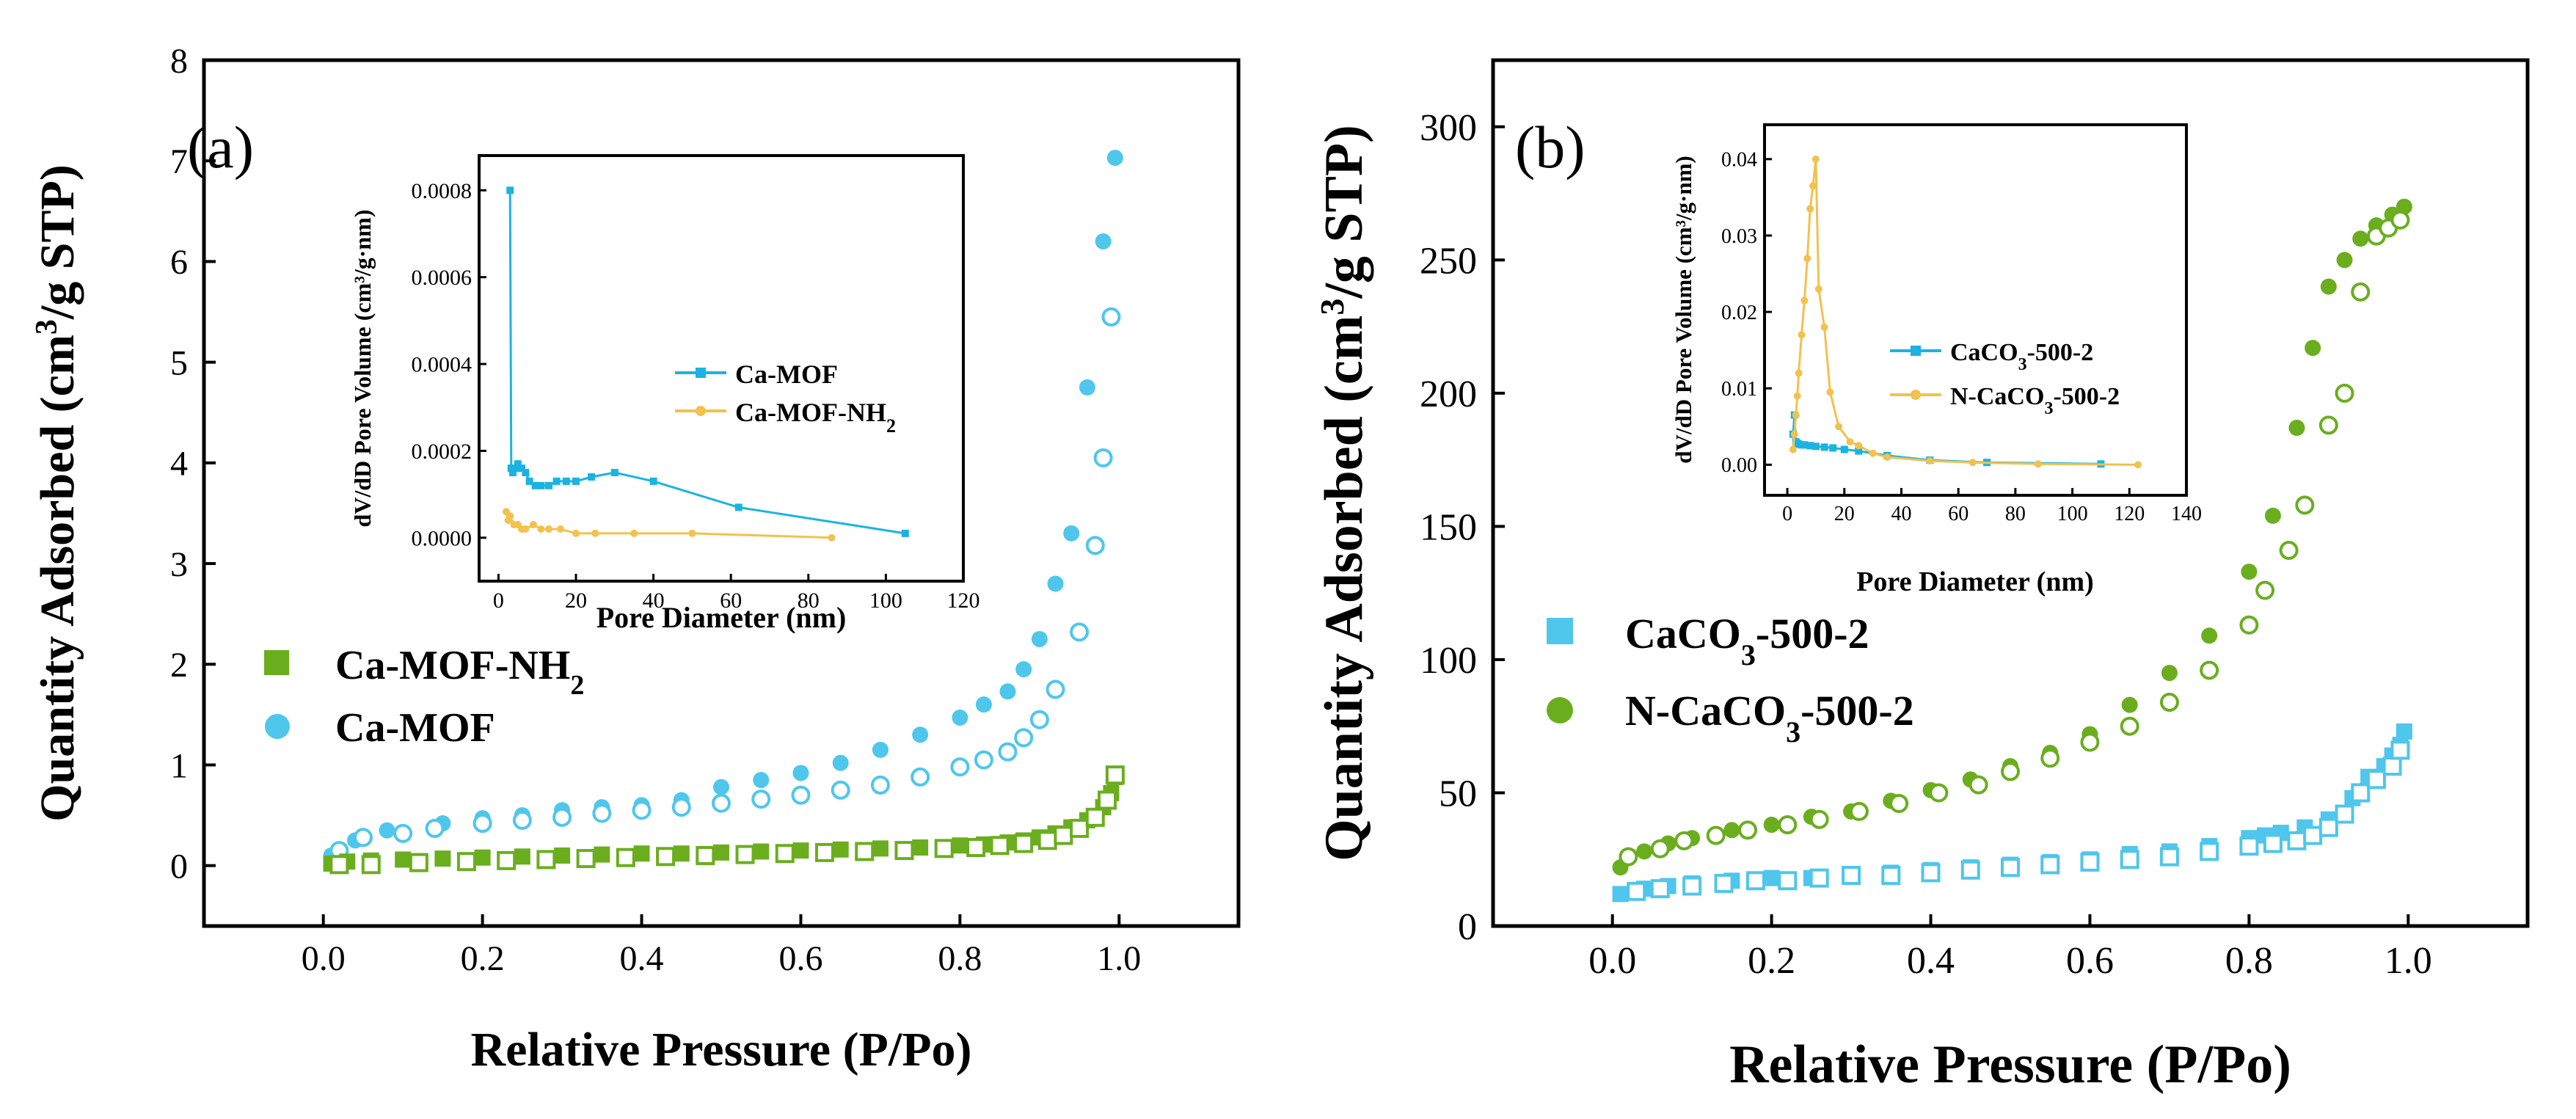 Image resolution: width=2576 pixels, height=1119 pixels. I want to click on inset-b-legend-marker-n-caco3, so click(1916, 395).